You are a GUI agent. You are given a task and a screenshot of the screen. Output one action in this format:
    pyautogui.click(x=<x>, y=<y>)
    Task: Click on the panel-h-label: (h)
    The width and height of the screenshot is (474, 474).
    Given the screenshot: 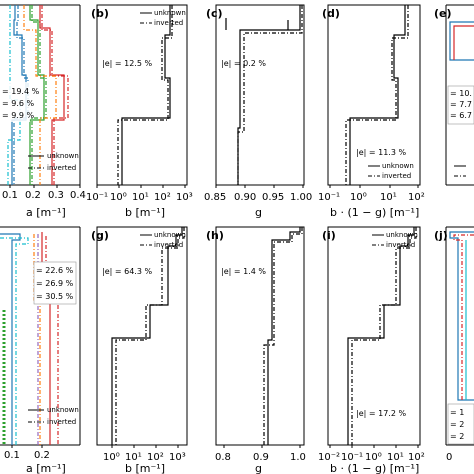 What is the action you would take?
    pyautogui.click(x=215, y=235)
    